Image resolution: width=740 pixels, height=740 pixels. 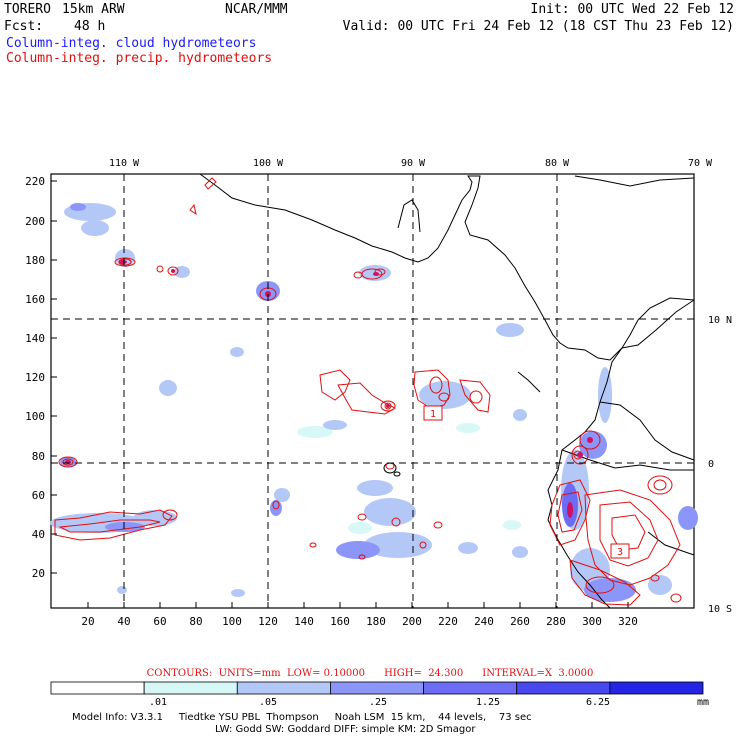 I want to click on coastline-yucatan, so click(x=409, y=216).